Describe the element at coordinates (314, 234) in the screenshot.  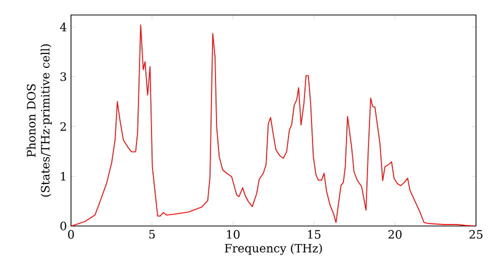
I see `x-tick-label: 15` at that location.